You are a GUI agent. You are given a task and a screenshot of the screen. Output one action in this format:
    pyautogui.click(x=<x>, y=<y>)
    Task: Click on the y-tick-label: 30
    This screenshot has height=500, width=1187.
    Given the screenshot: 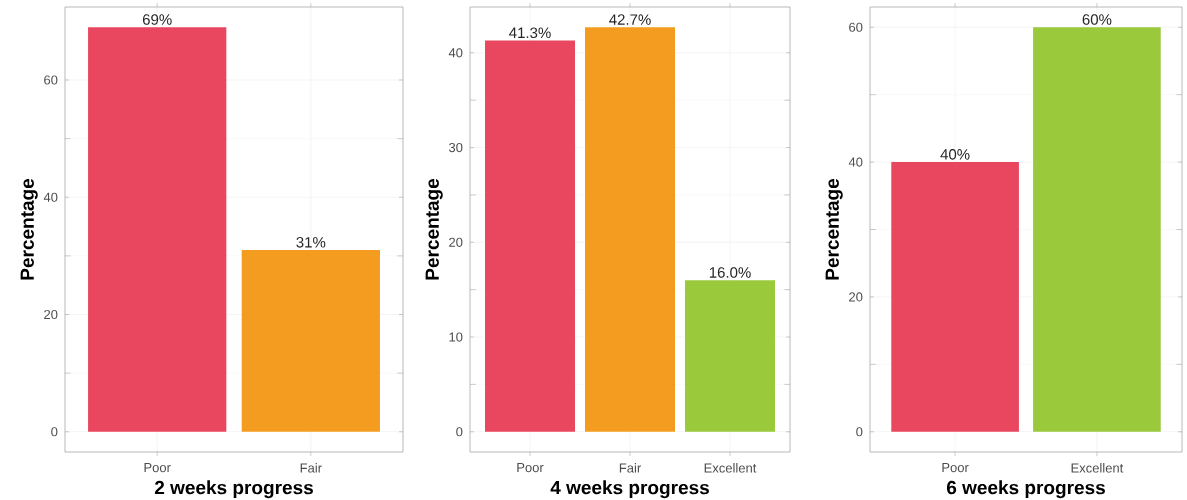 What is the action you would take?
    pyautogui.click(x=455, y=147)
    